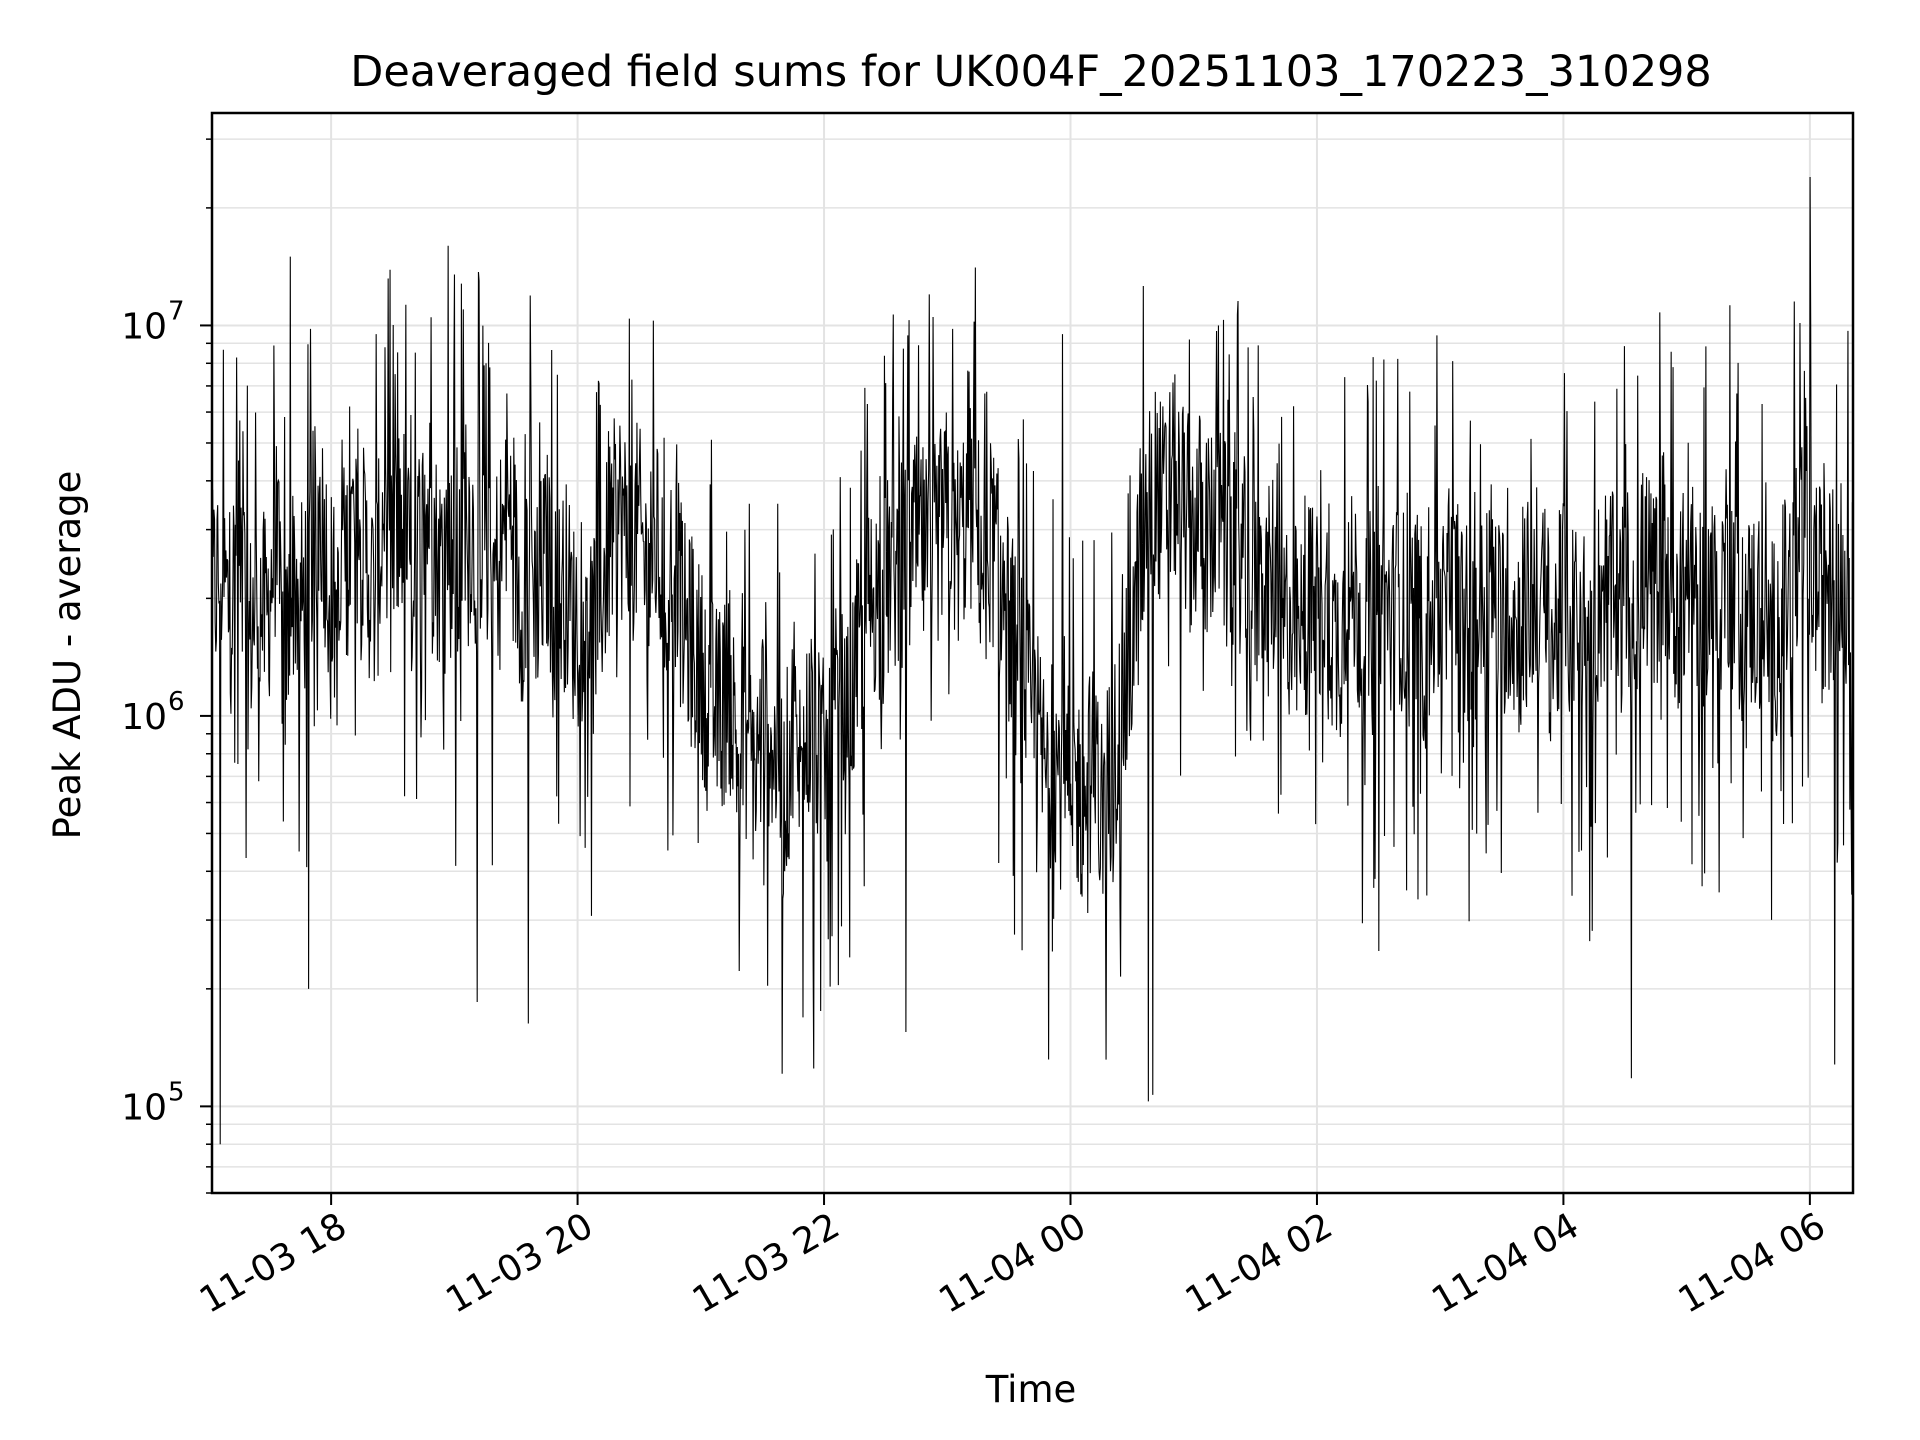 This screenshot has height=1440, width=1920. I want to click on y-tick-label: 10 7, so click(152, 321).